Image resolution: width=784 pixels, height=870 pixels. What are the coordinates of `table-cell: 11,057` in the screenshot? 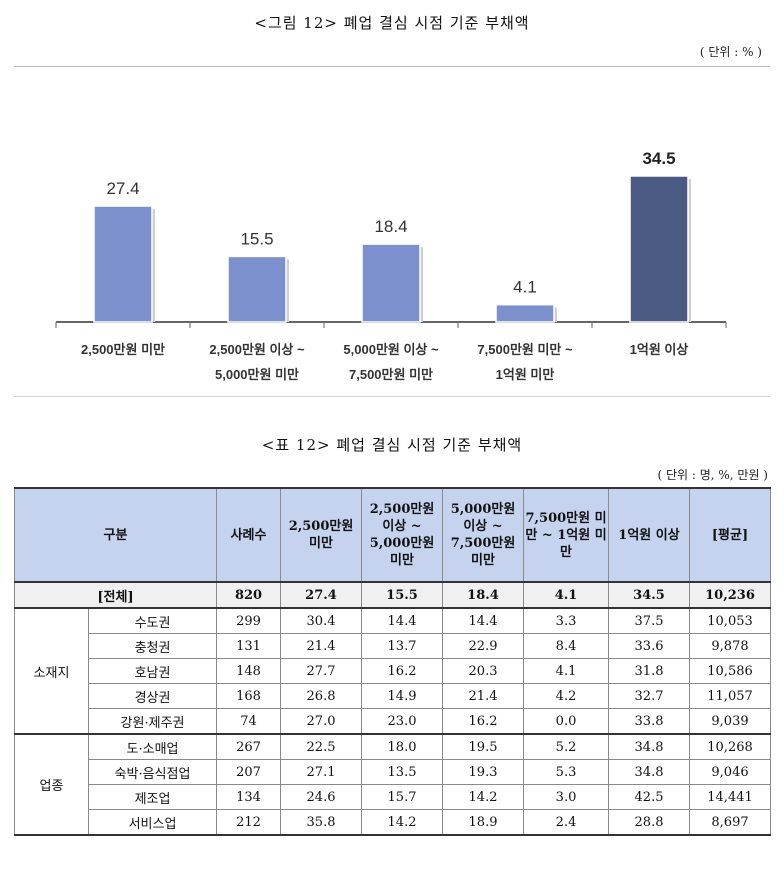 It's located at (730, 696).